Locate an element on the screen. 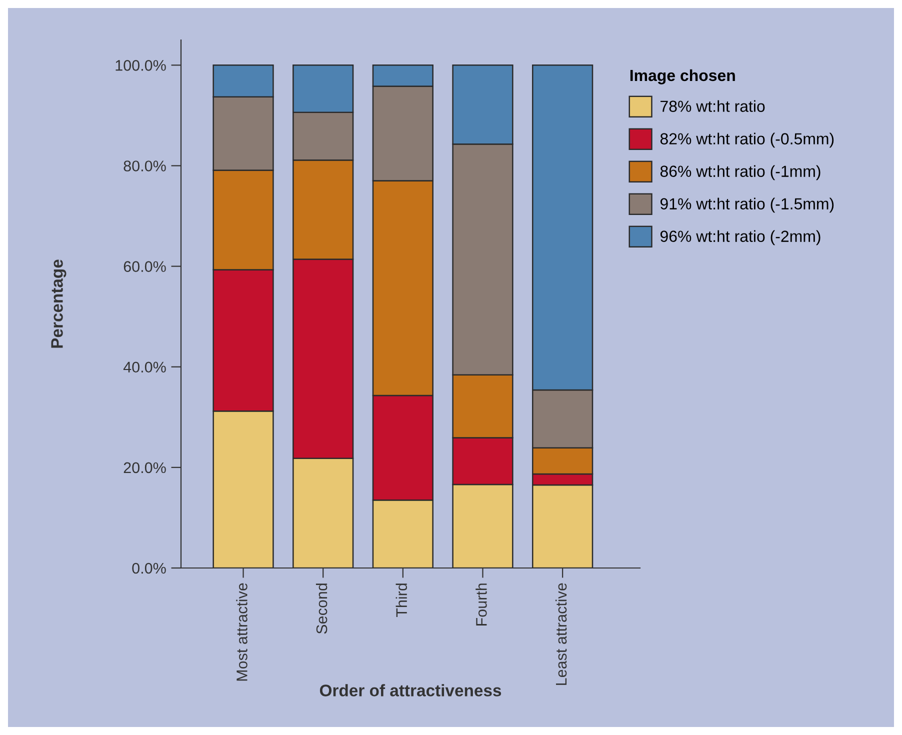  legend-label: 96% wt:ht ratio (-2mm) is located at coordinates (740, 238).